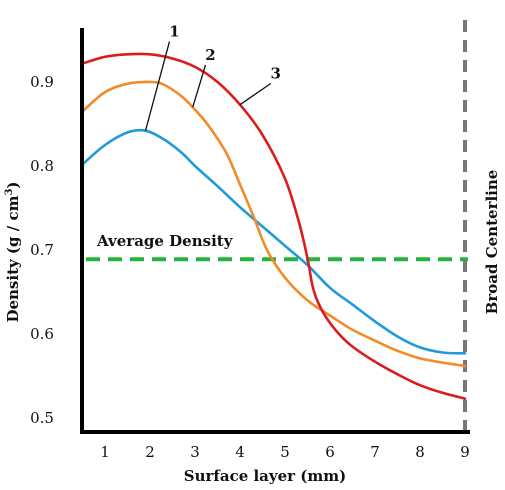  I want to click on y-tick-label: 0.8, so click(42, 166).